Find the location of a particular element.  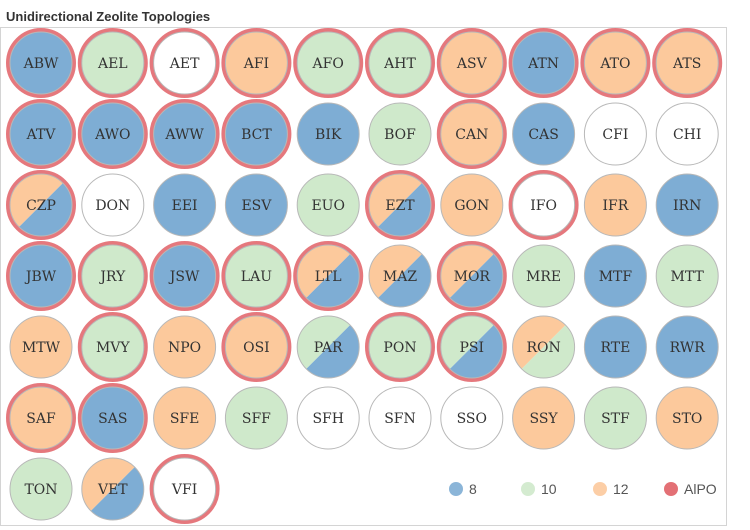

bubble-mtt: MTT is located at coordinates (687, 276).